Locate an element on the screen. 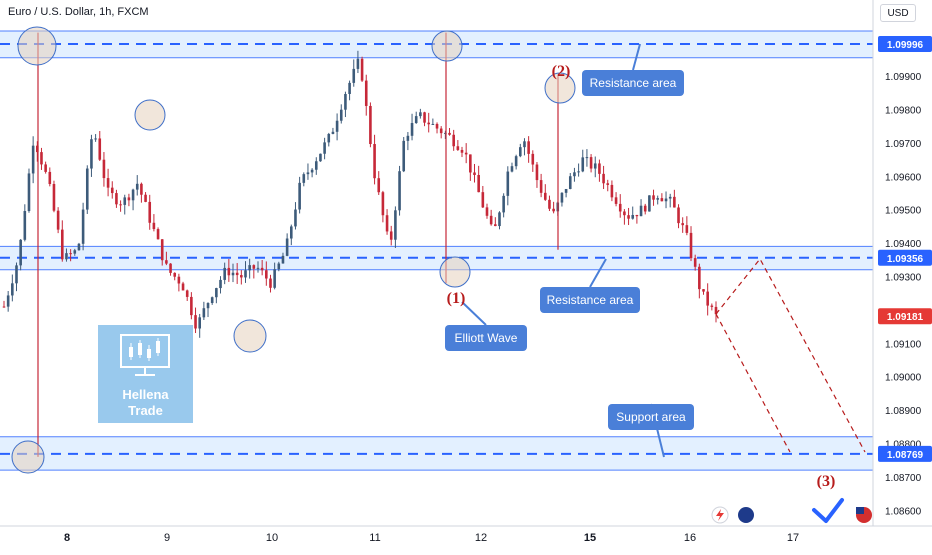  current-price-text: 1.09181 is located at coordinates (905, 317).